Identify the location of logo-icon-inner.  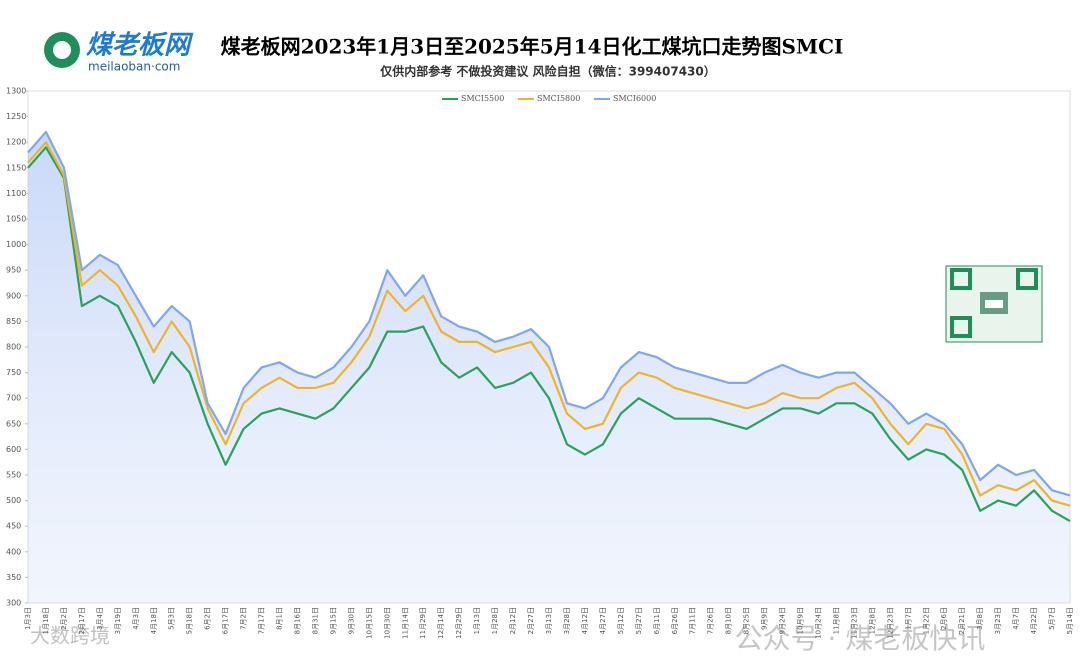
(62, 50).